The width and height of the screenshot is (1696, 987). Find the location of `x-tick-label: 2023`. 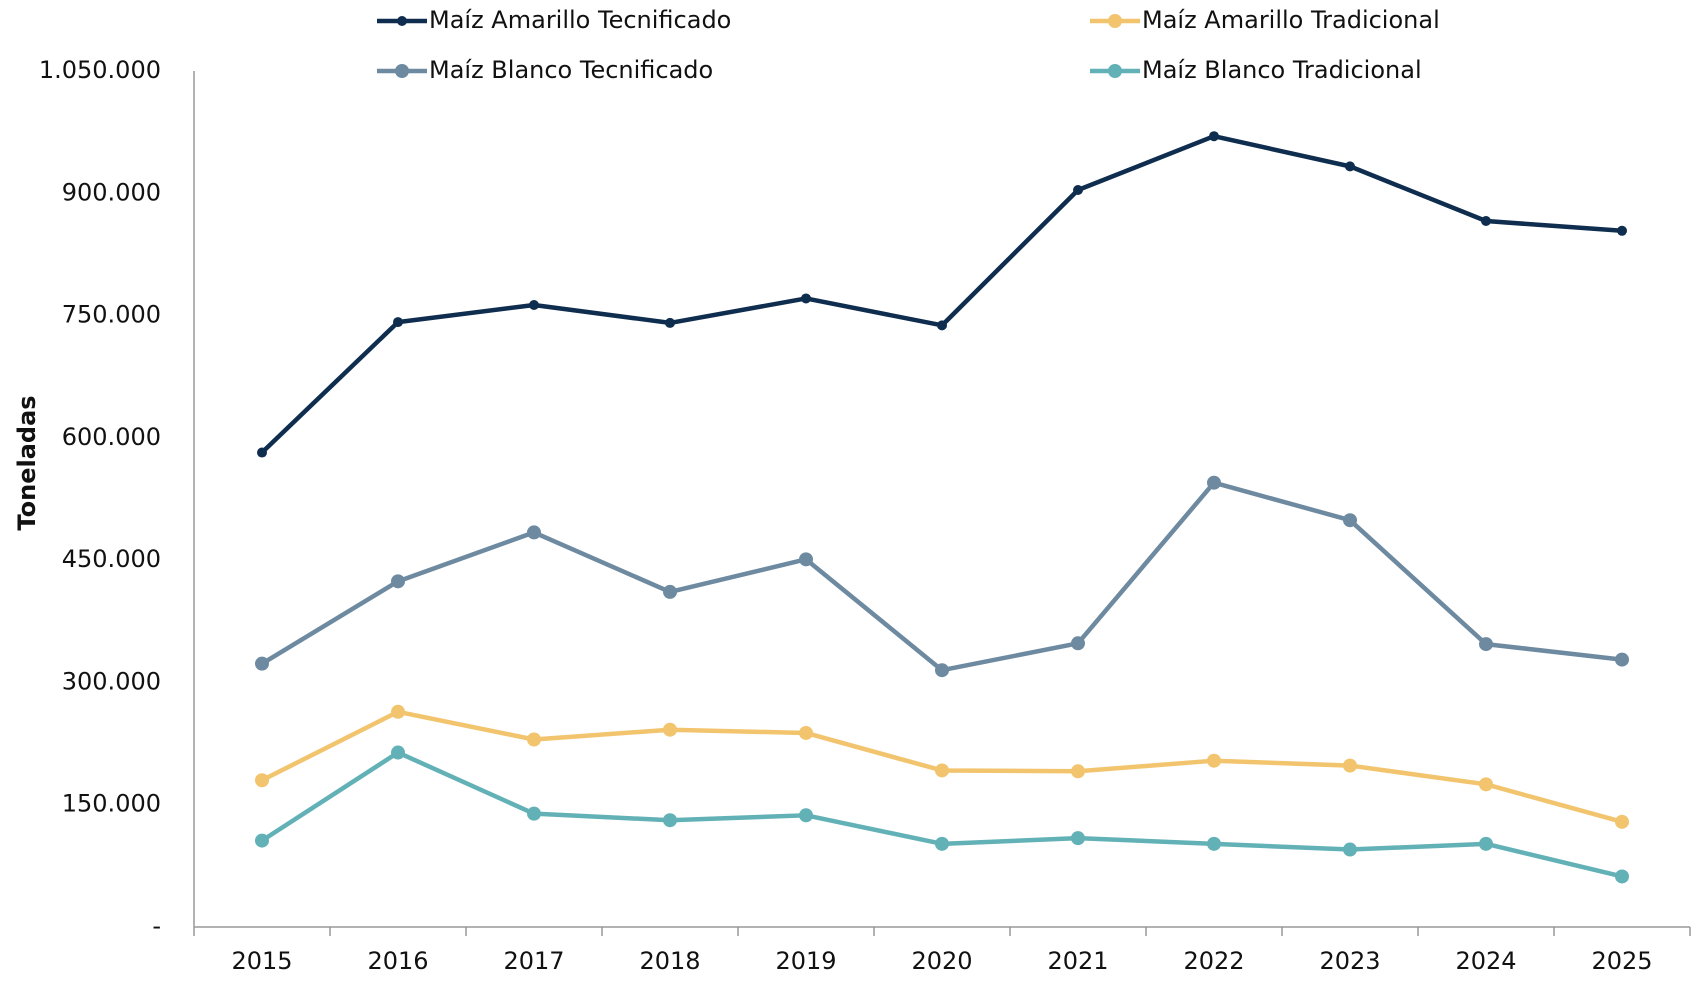

x-tick-label: 2023 is located at coordinates (1349, 961).